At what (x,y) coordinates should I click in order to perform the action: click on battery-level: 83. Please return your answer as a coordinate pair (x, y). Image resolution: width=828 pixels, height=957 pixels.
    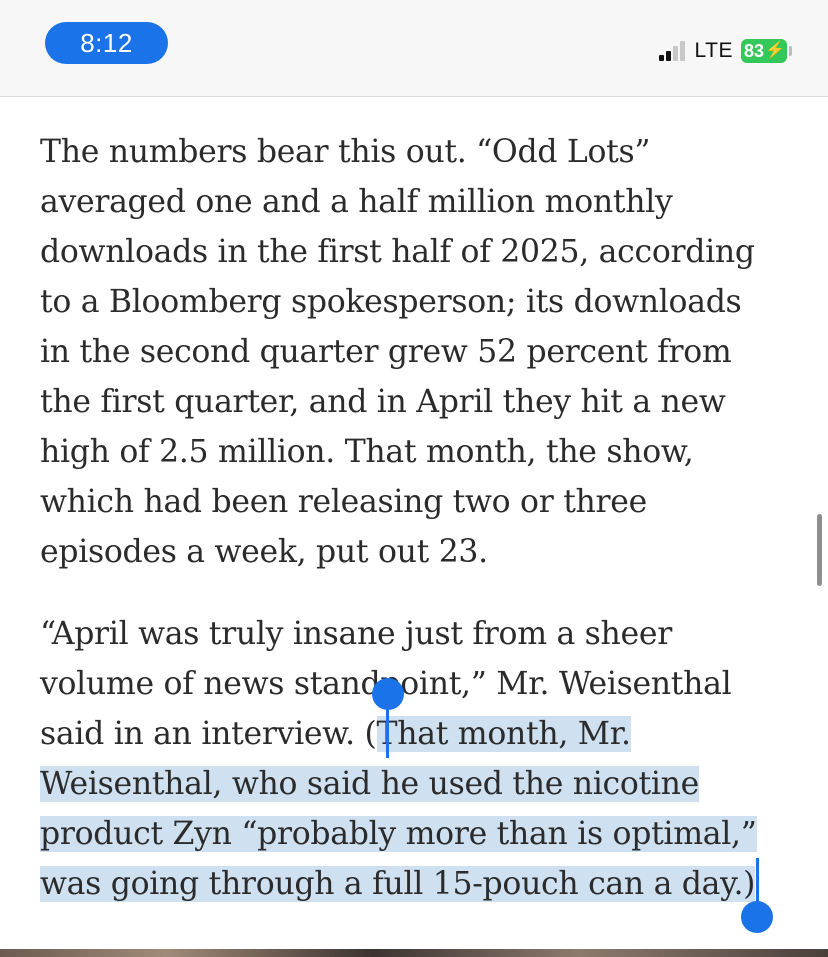
    Looking at the image, I should click on (754, 51).